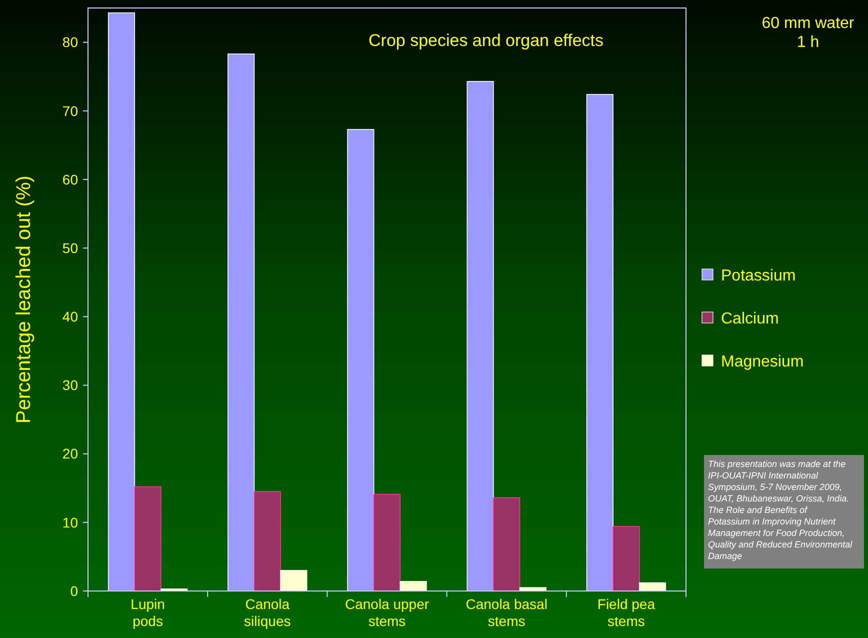 This screenshot has width=868, height=638. What do you see at coordinates (70, 42) in the screenshot?
I see `y-tick-label: 80` at bounding box center [70, 42].